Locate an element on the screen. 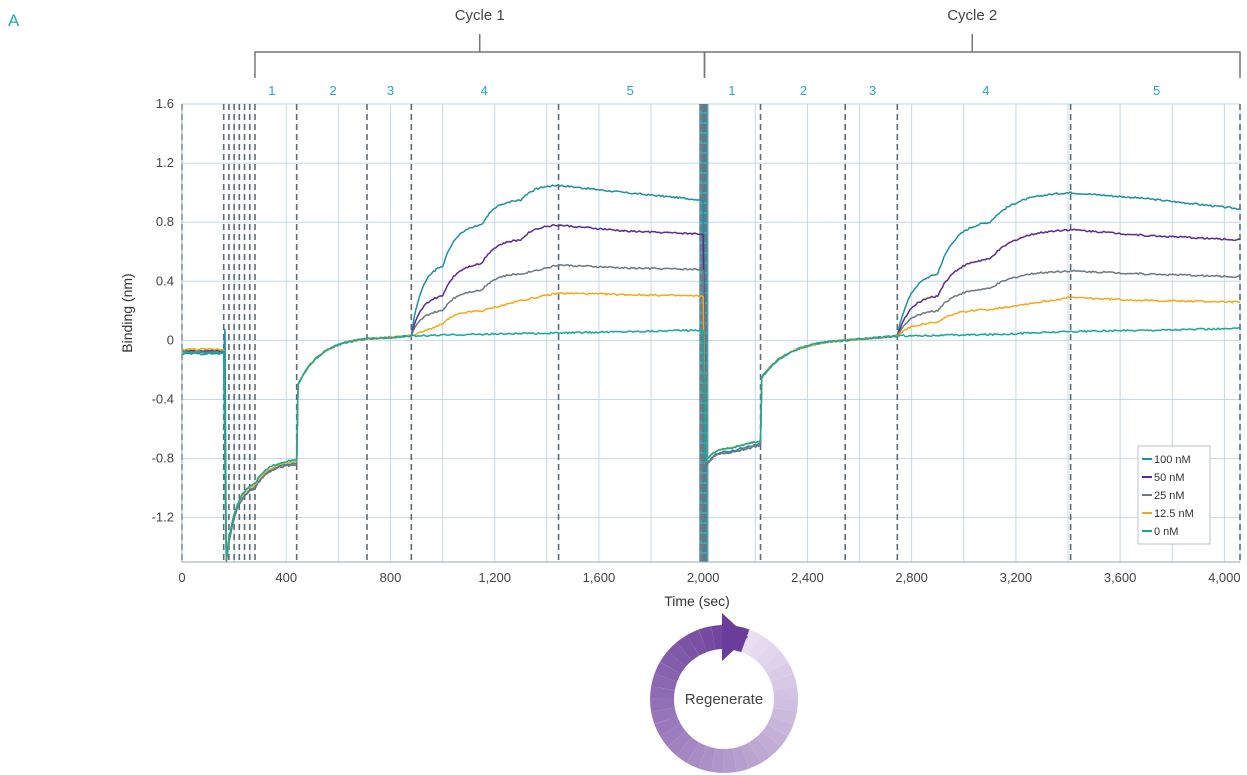 This screenshot has height=775, width=1247. legend-entry: 25 nM is located at coordinates (1169, 496).